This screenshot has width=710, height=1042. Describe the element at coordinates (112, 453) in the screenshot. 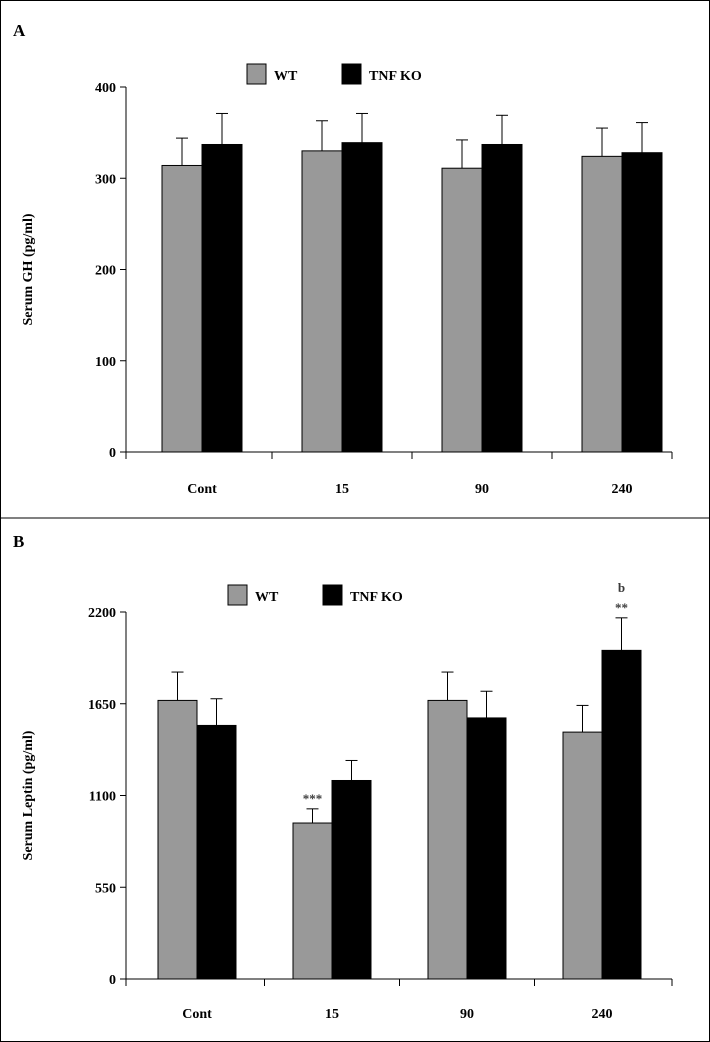

I see `panel-a-y-tick-label-0: 0` at that location.